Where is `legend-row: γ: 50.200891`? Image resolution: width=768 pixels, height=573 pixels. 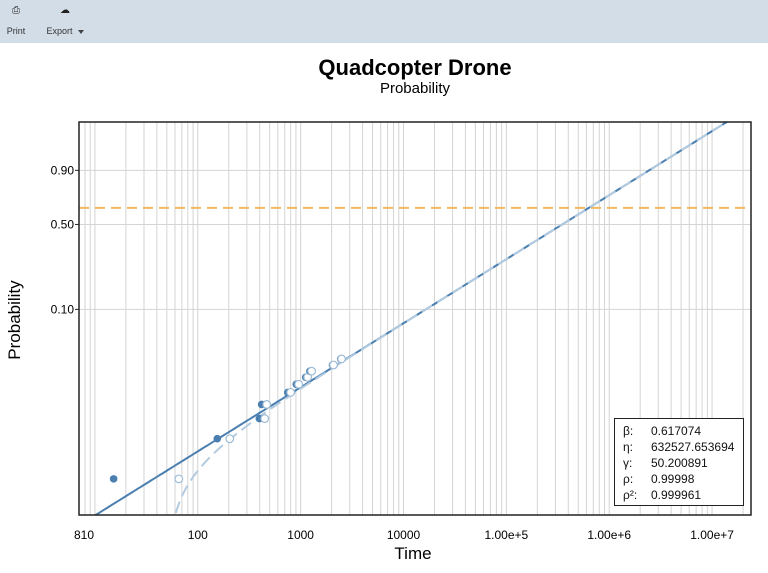
legend-row: γ: 50.200891 is located at coordinates (683, 463).